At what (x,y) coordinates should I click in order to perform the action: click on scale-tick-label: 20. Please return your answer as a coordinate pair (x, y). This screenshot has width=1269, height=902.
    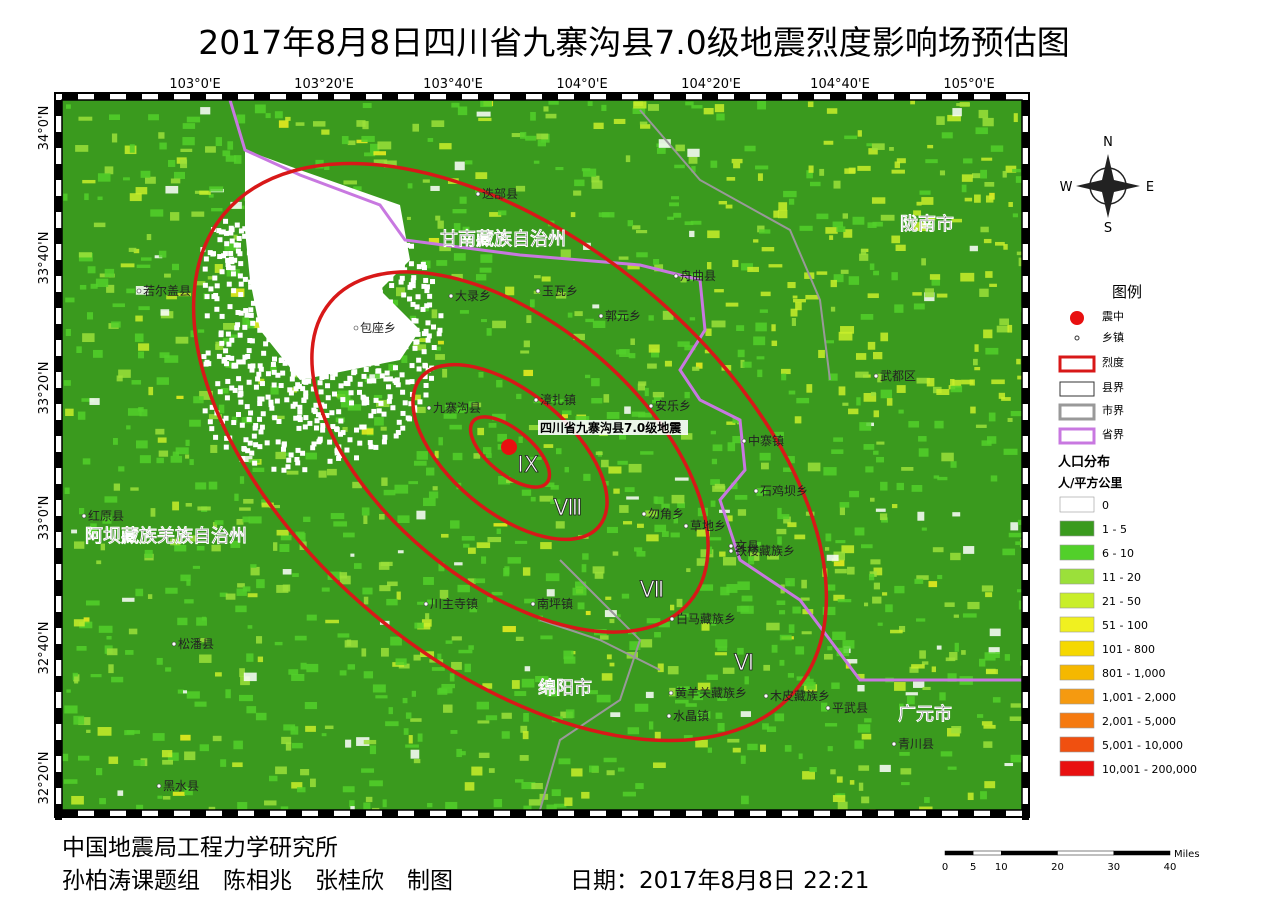
    Looking at the image, I should click on (1057, 867).